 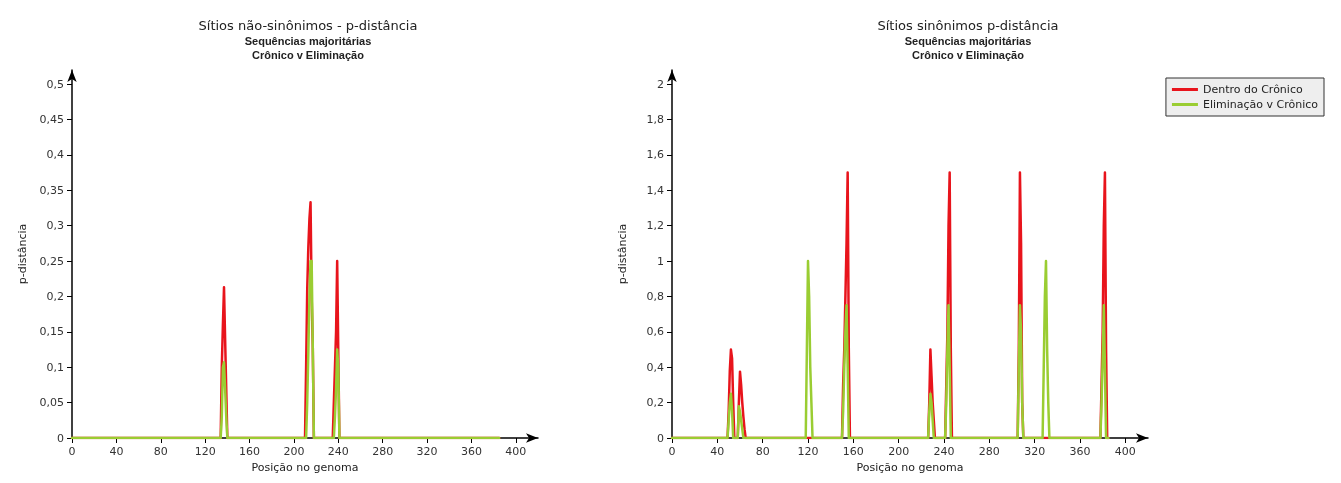 What do you see at coordinates (655, 155) in the screenshot?
I see `y-tick-label: 1,6` at bounding box center [655, 155].